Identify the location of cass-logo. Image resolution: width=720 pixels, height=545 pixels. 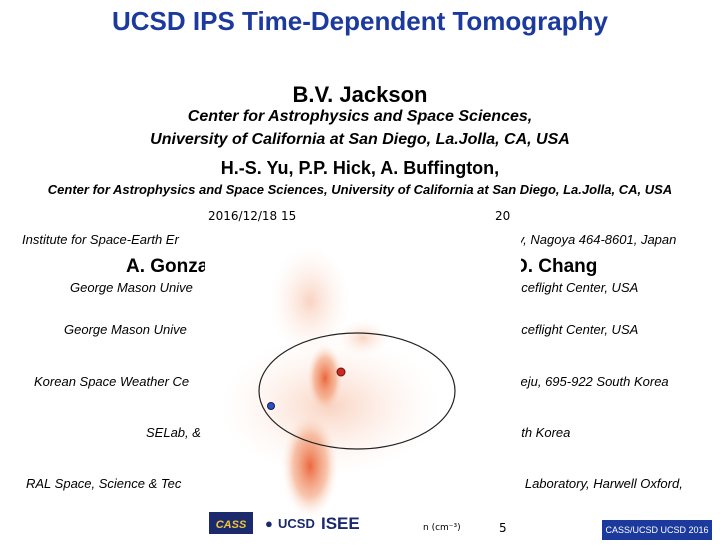
(231, 523).